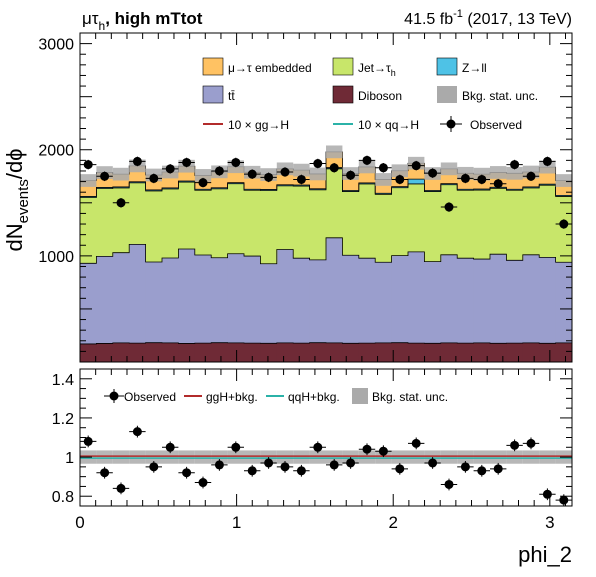 Image resolution: width=596 pixels, height=577 pixels. I want to click on ratio-legend-marker-observed, so click(114, 396).